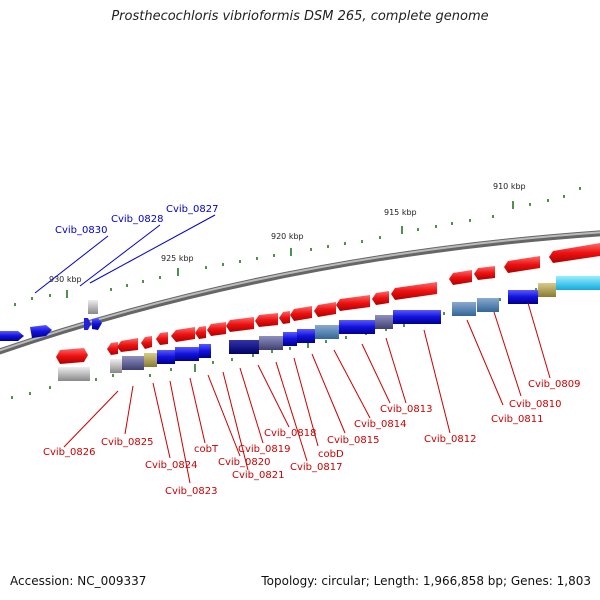 This screenshot has width=600, height=600. I want to click on top-leader-lines, so click(125, 254).